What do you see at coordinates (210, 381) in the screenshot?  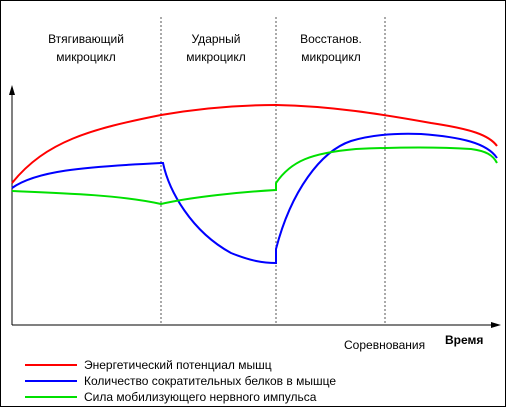 I see `legend-label-proteins: Количество сократительных белков в мышце` at bounding box center [210, 381].